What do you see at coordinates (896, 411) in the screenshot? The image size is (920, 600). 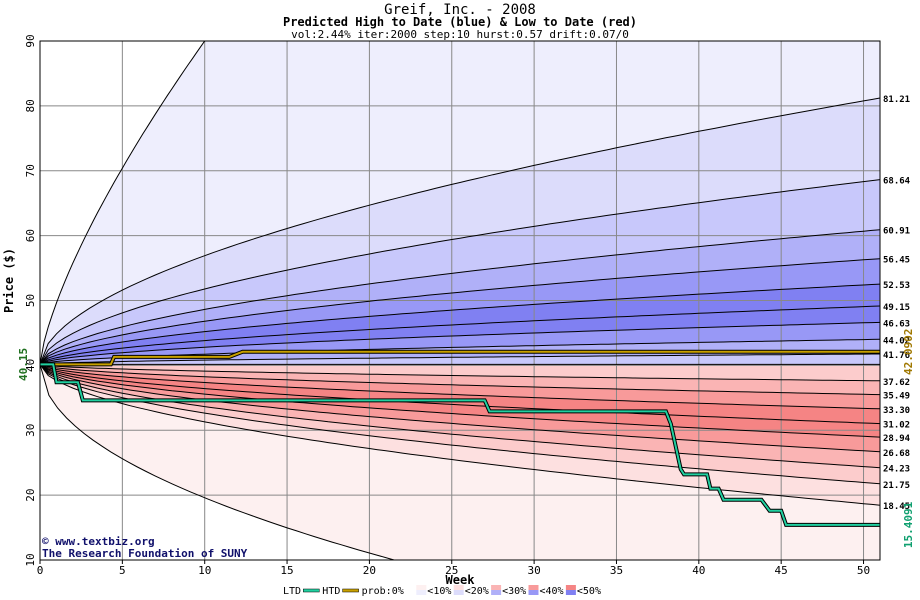 I see `red-curve-end-label: 33.30` at bounding box center [896, 411].